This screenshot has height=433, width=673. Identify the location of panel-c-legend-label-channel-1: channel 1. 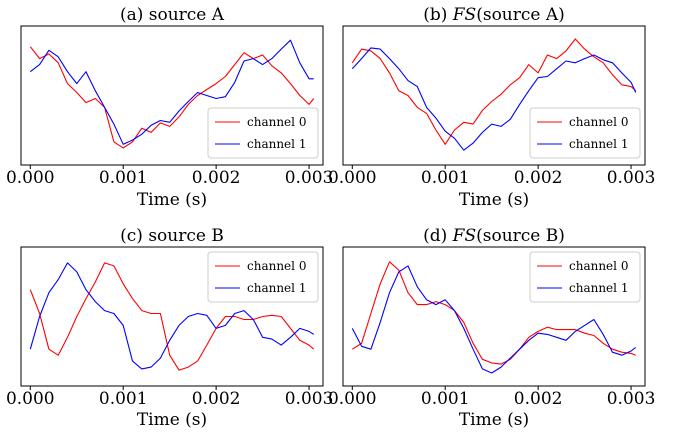
(276, 288).